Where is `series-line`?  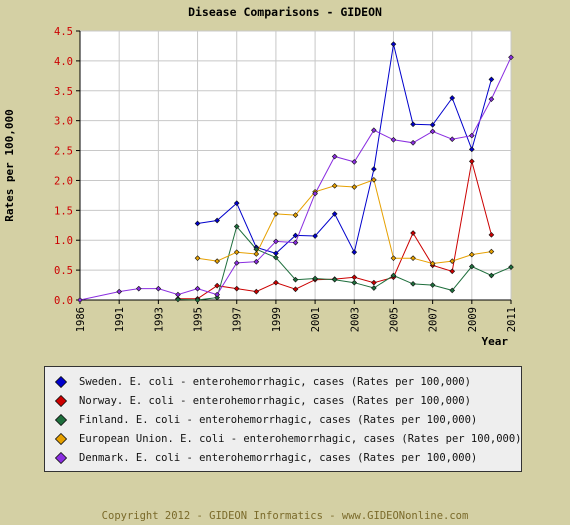
series-line is located at coordinates (344, 222).